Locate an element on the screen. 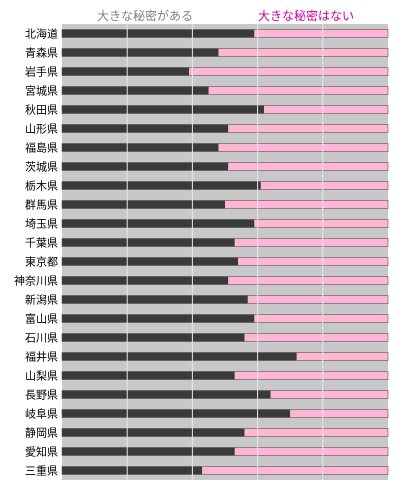 Image resolution: width=416 pixels, height=484 pixels. category-label-21: 静岡県 is located at coordinates (41, 433).